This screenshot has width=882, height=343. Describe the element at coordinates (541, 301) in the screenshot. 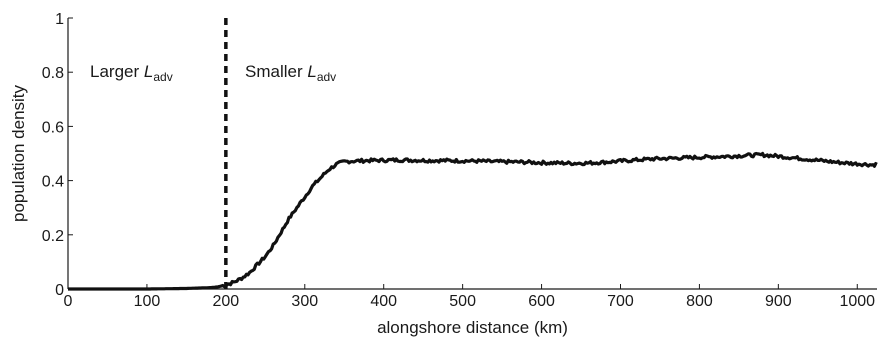

I see `x-tick-label: 600` at that location.